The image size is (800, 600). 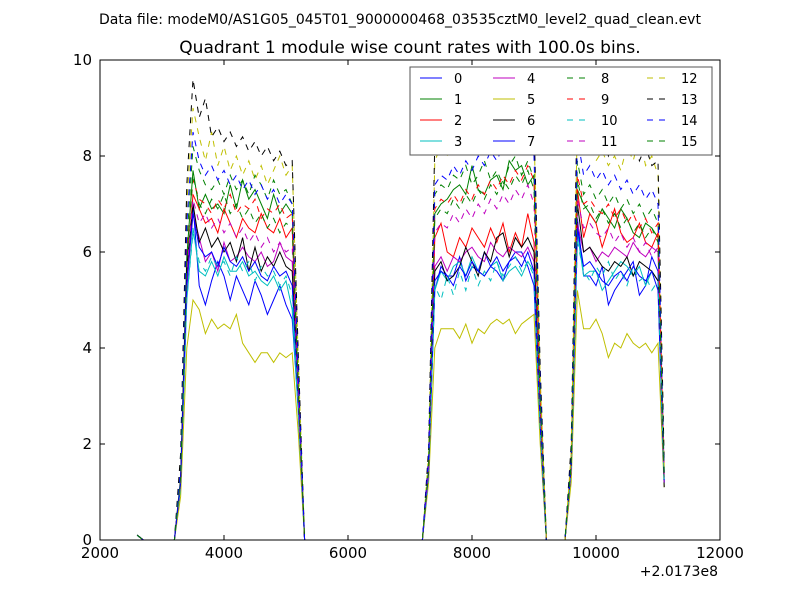 I want to click on legend-frame, so click(x=561, y=111).